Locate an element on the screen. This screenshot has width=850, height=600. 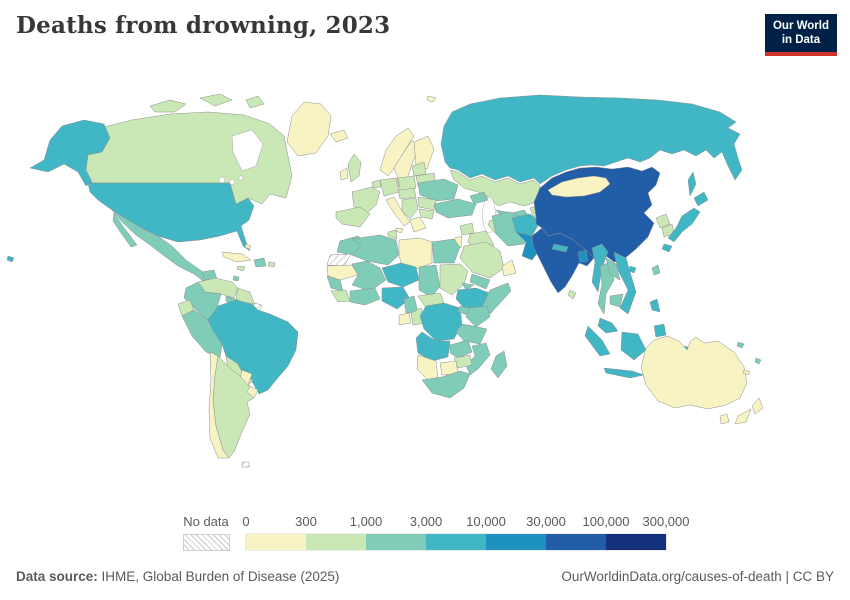
country-bangladesh is located at coordinates (583, 256).